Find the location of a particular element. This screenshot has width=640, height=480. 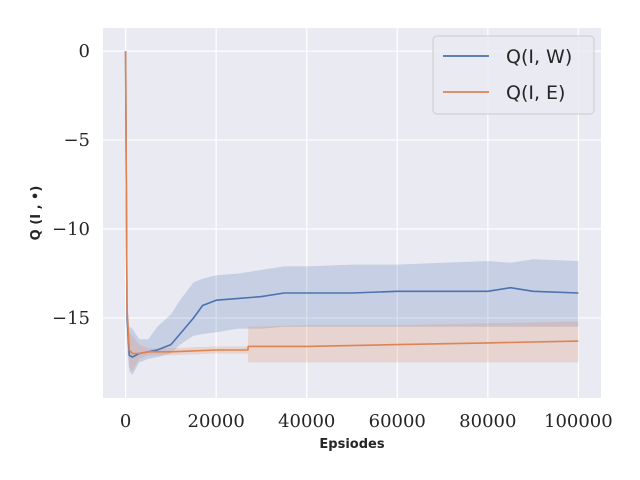

legend-label: Q(I, W) is located at coordinates (539, 57).